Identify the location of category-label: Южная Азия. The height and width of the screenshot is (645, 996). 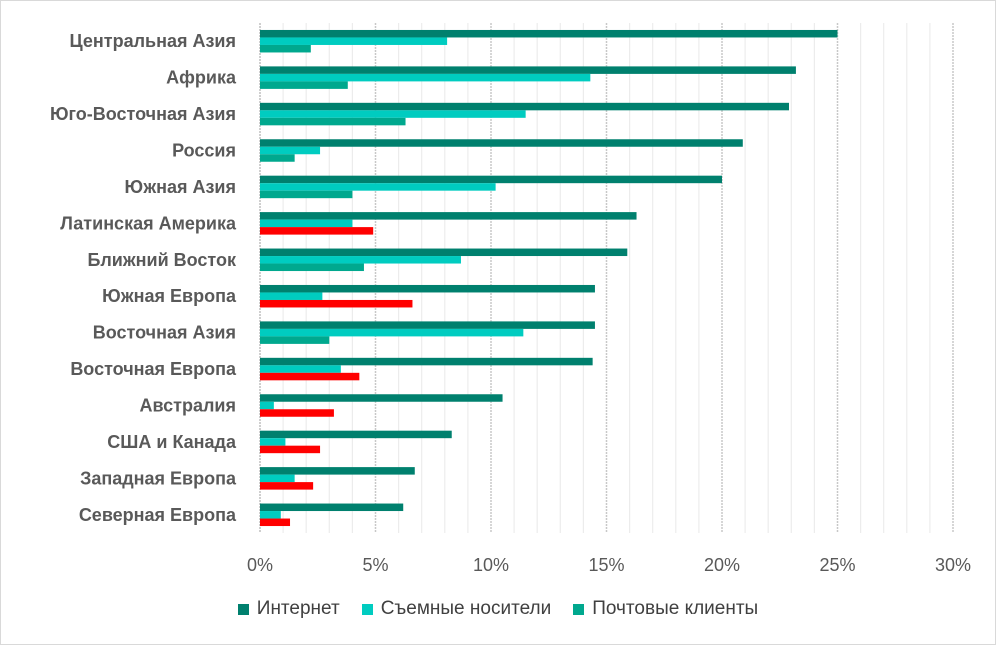
(180, 187).